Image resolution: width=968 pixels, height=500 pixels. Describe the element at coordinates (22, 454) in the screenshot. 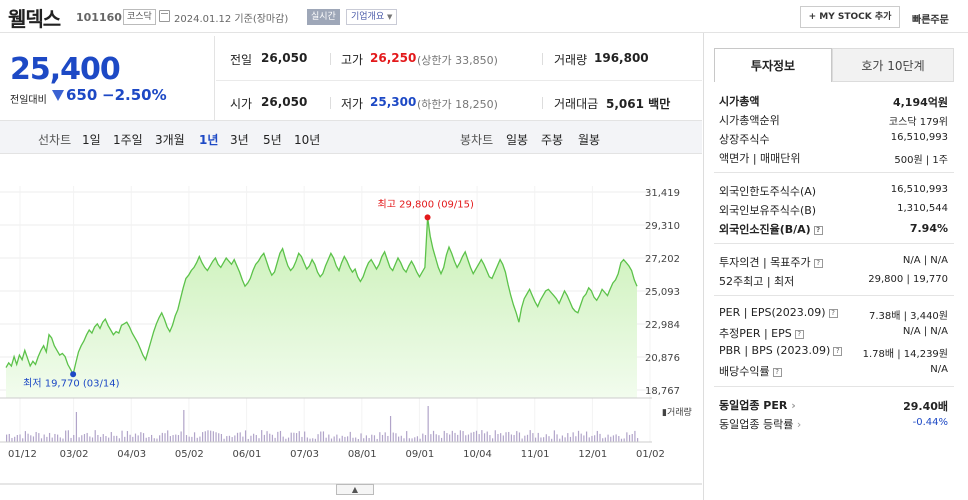

I see `x-tick-label: 01/12` at that location.